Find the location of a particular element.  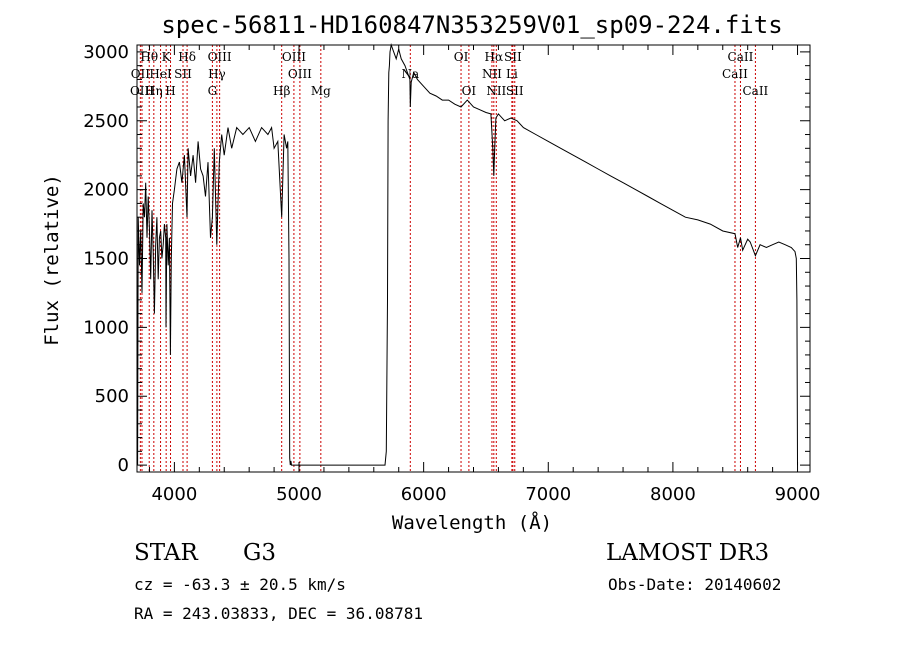

y-axis-label: Flux (relative) is located at coordinates (52, 260).